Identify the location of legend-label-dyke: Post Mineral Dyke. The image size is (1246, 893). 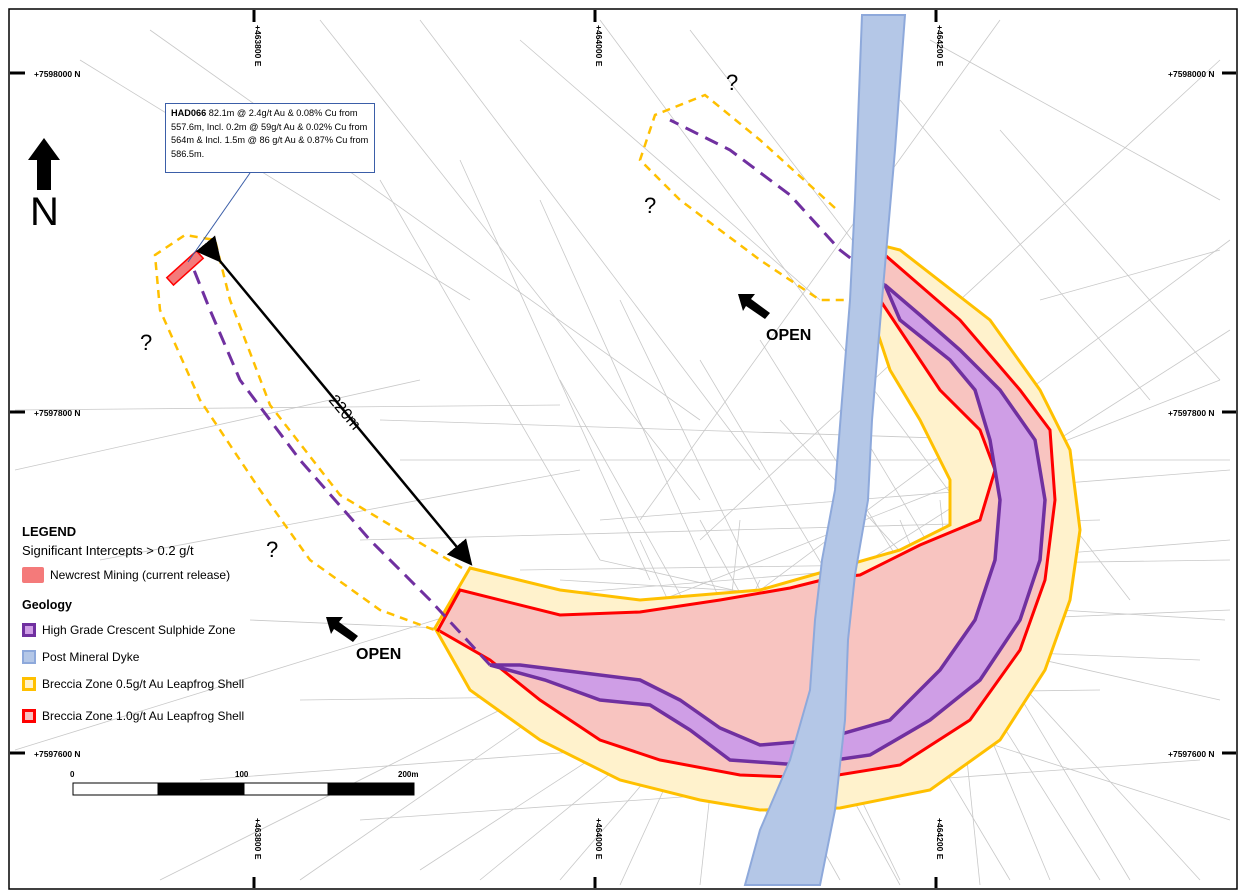
(91, 657).